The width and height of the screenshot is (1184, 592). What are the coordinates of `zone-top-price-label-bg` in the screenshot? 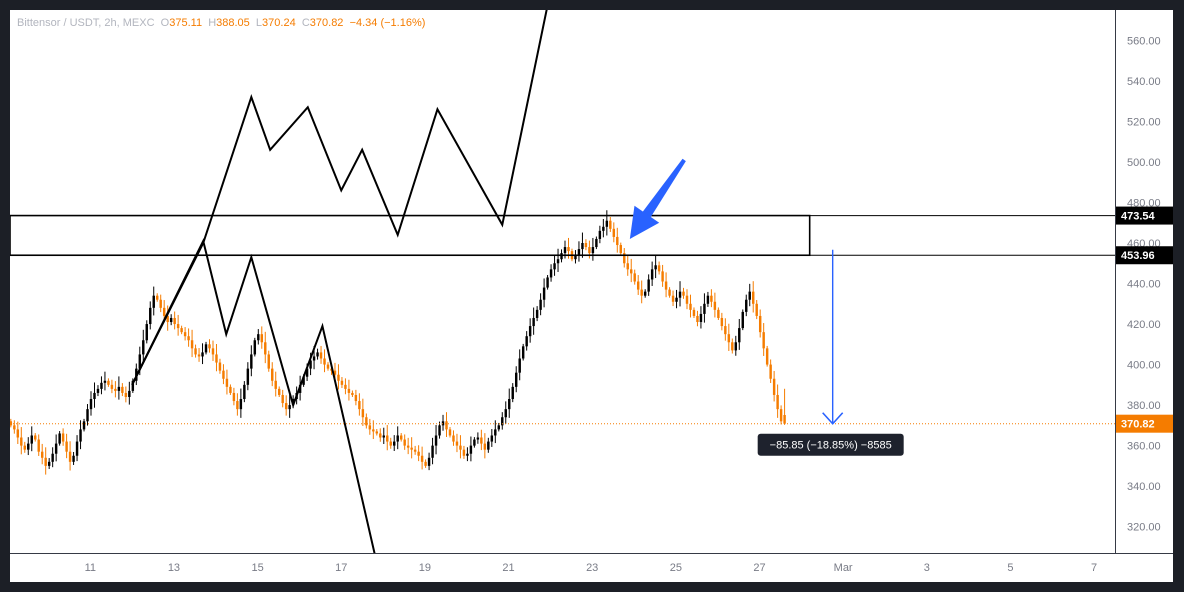 It's located at (1144, 215).